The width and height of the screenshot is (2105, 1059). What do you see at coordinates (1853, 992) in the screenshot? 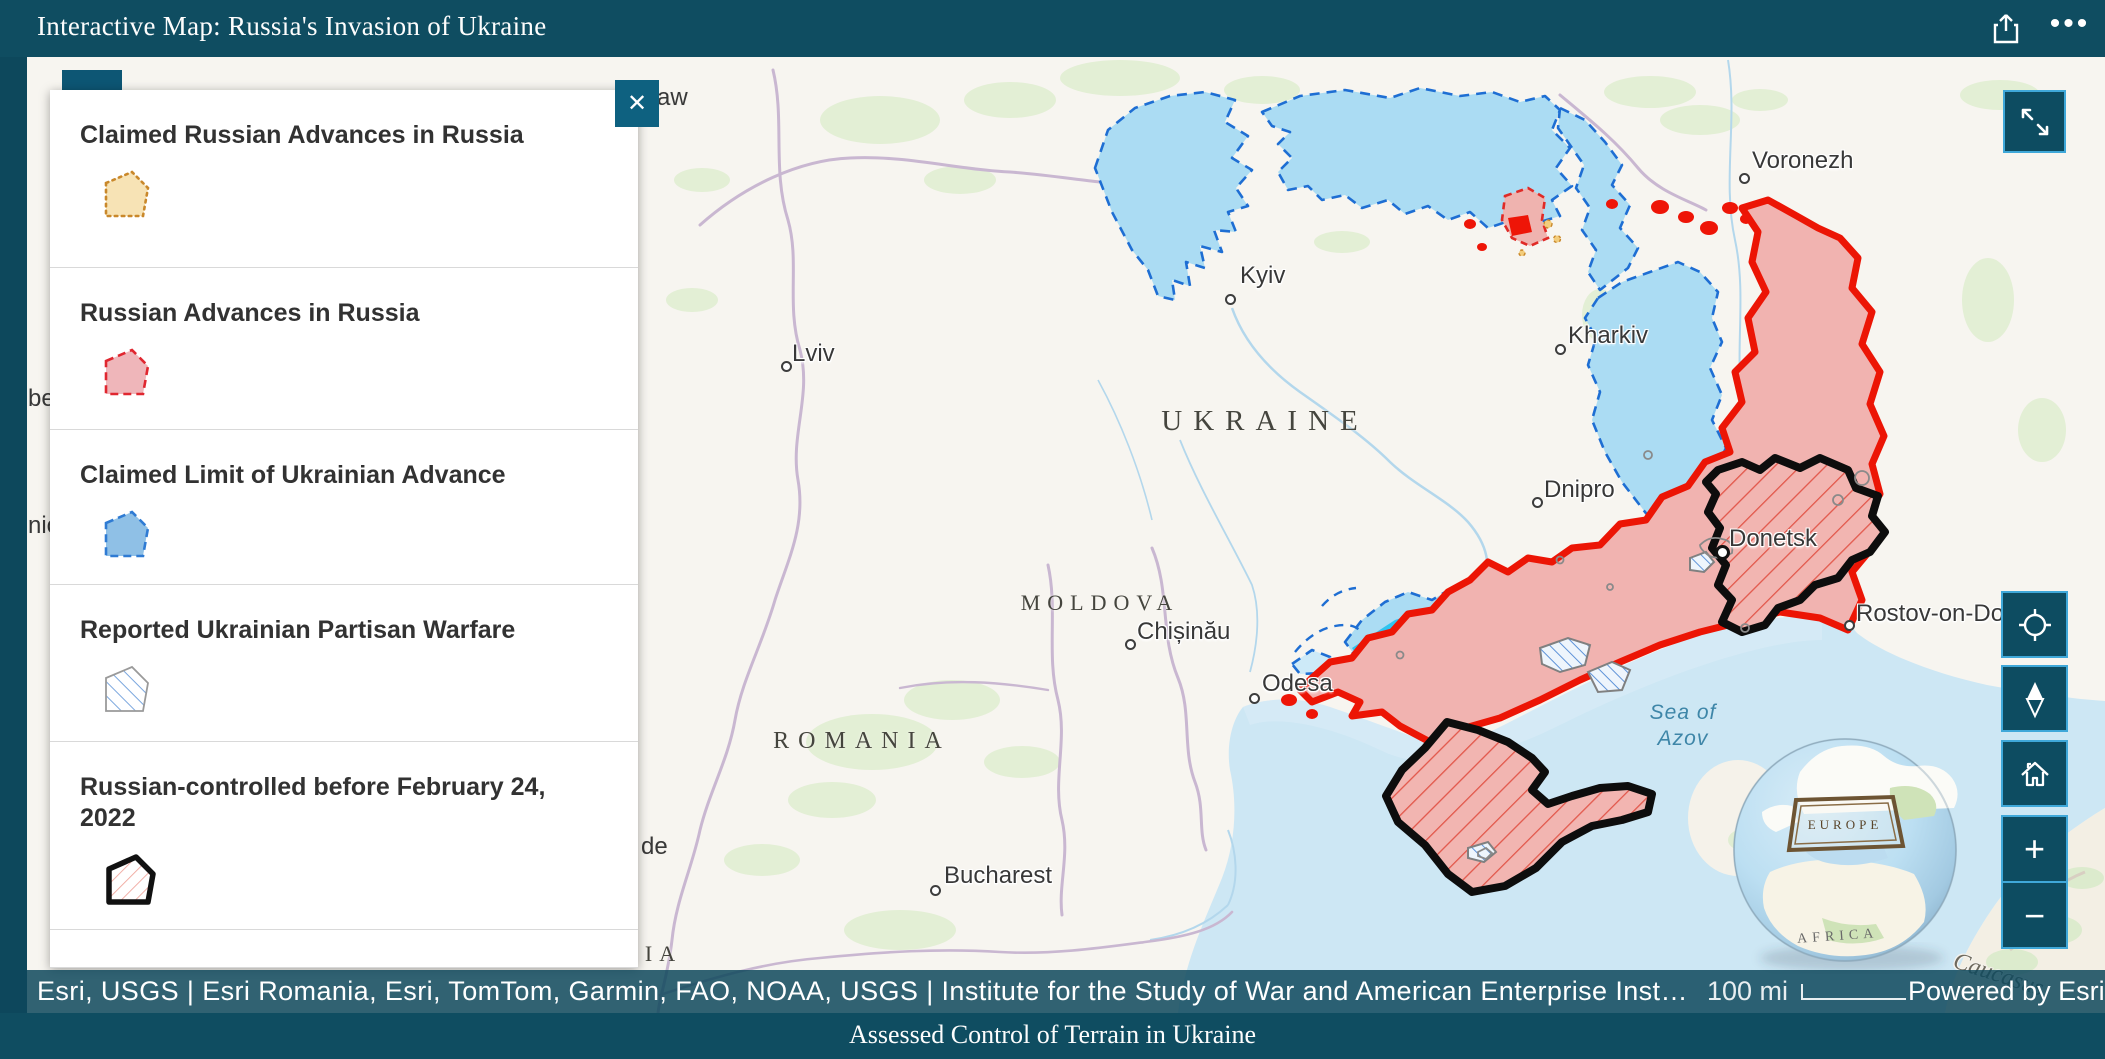
I see `scale-bar` at bounding box center [1853, 992].